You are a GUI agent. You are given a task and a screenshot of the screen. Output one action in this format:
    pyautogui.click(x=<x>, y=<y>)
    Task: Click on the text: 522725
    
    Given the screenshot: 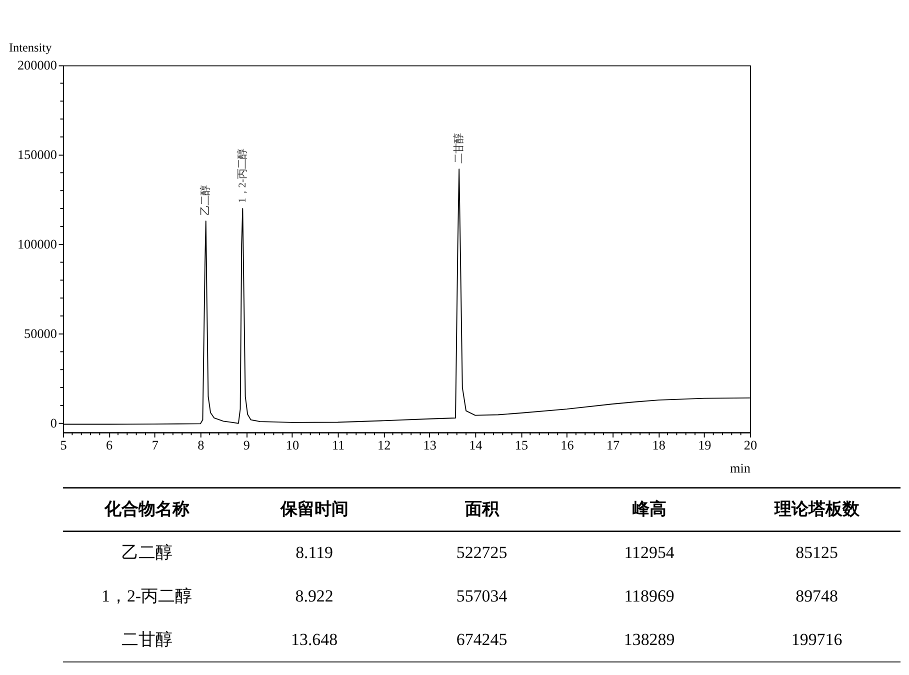 What is the action you would take?
    pyautogui.click(x=482, y=552)
    